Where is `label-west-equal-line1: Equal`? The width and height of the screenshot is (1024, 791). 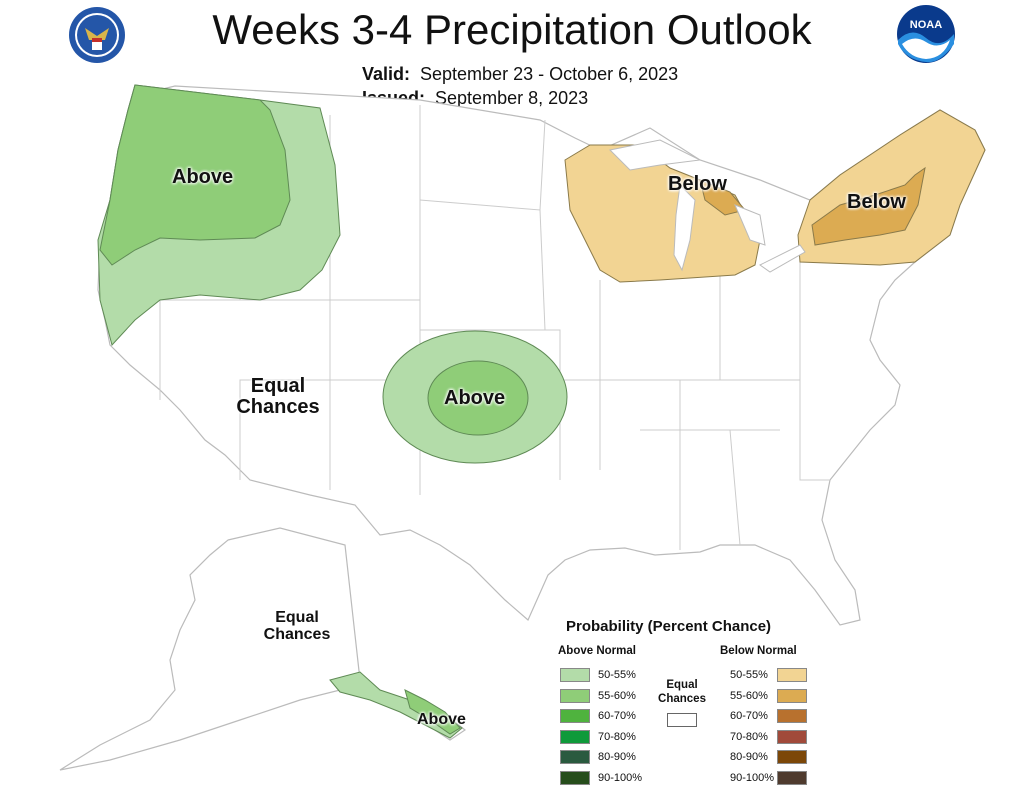 label-west-equal-line1: Equal is located at coordinates (278, 386).